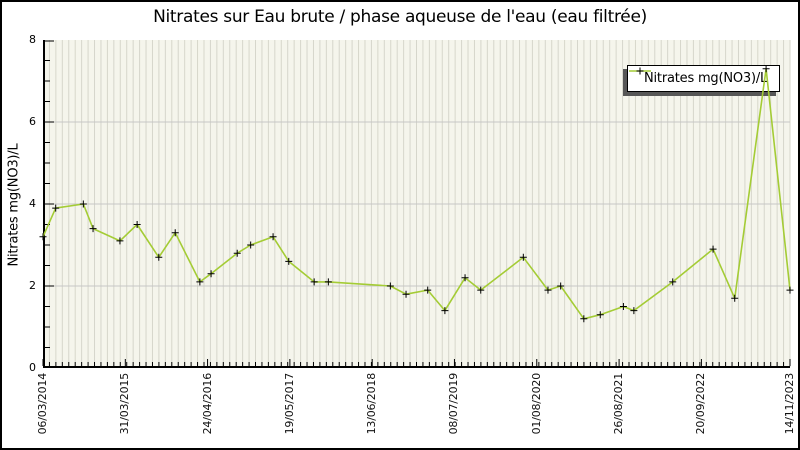 This screenshot has height=450, width=800. I want to click on legend-label: Nitrates mg(NO3)/L, so click(706, 78).